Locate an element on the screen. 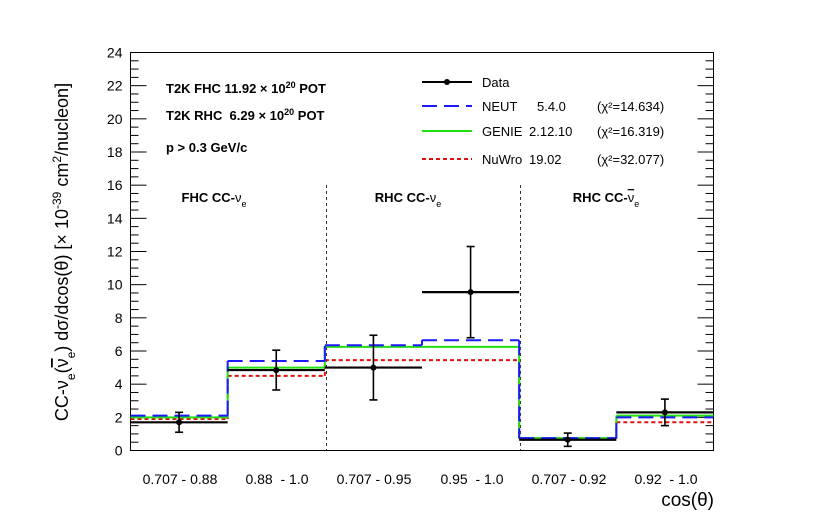 The width and height of the screenshot is (822, 531). legend-entry-neut: NEUT 5.4.0 (χ²=14.634) is located at coordinates (543, 106).